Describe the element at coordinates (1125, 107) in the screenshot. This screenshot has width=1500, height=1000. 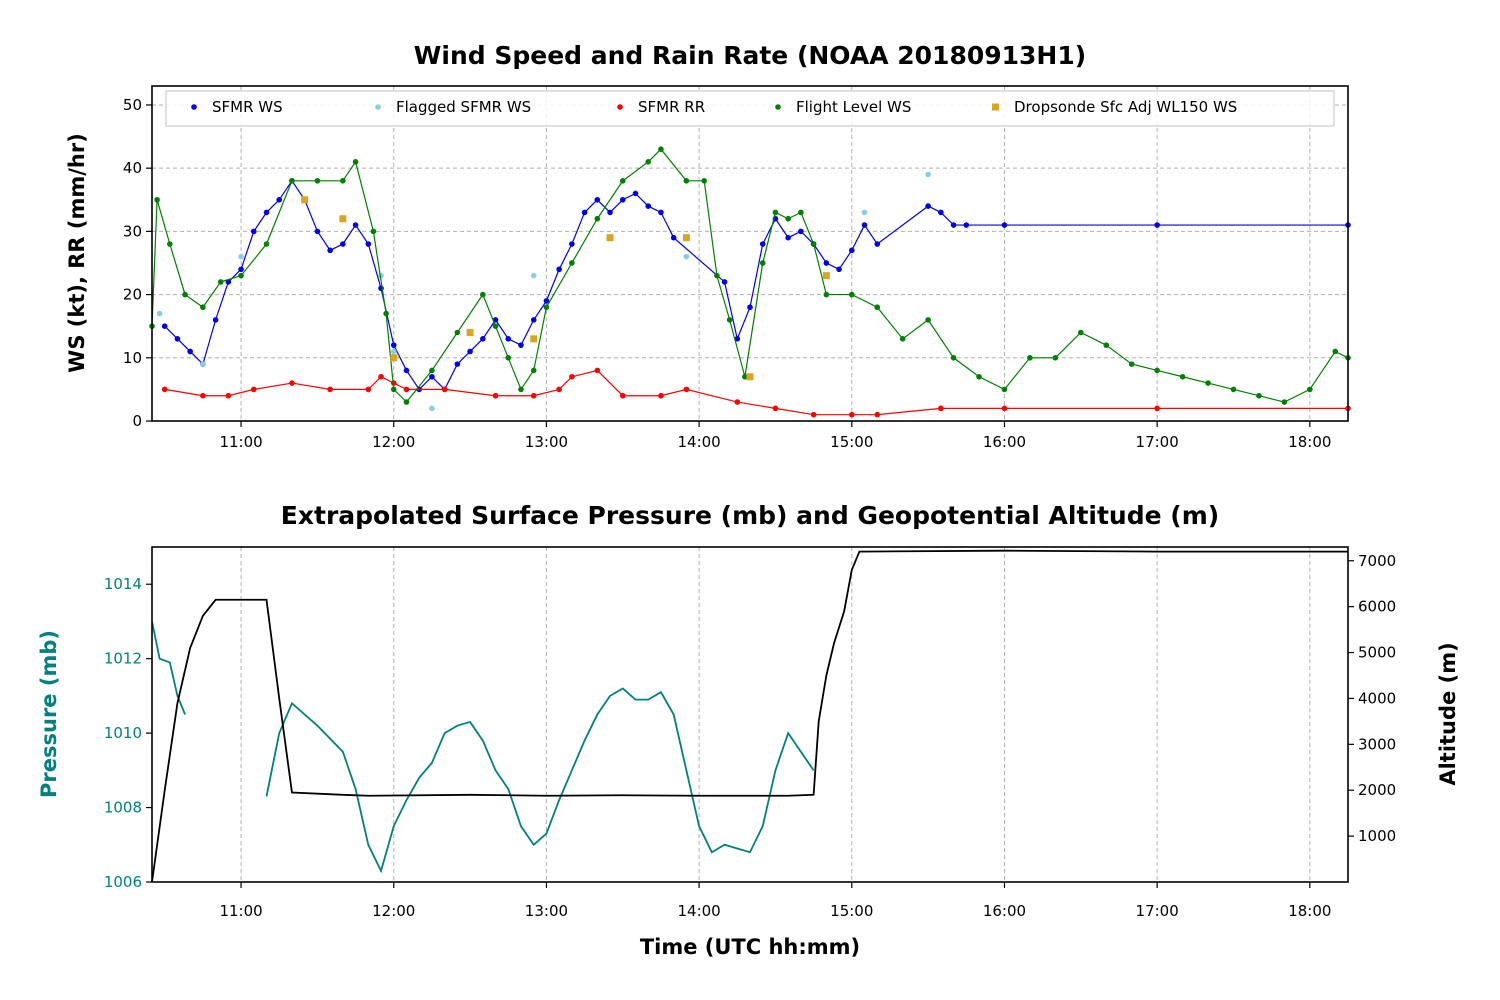
I see `legend-label-dropsonde-sfc-adj-wl150-ws: Dropsonde Sfc Adj WL150 WS` at that location.